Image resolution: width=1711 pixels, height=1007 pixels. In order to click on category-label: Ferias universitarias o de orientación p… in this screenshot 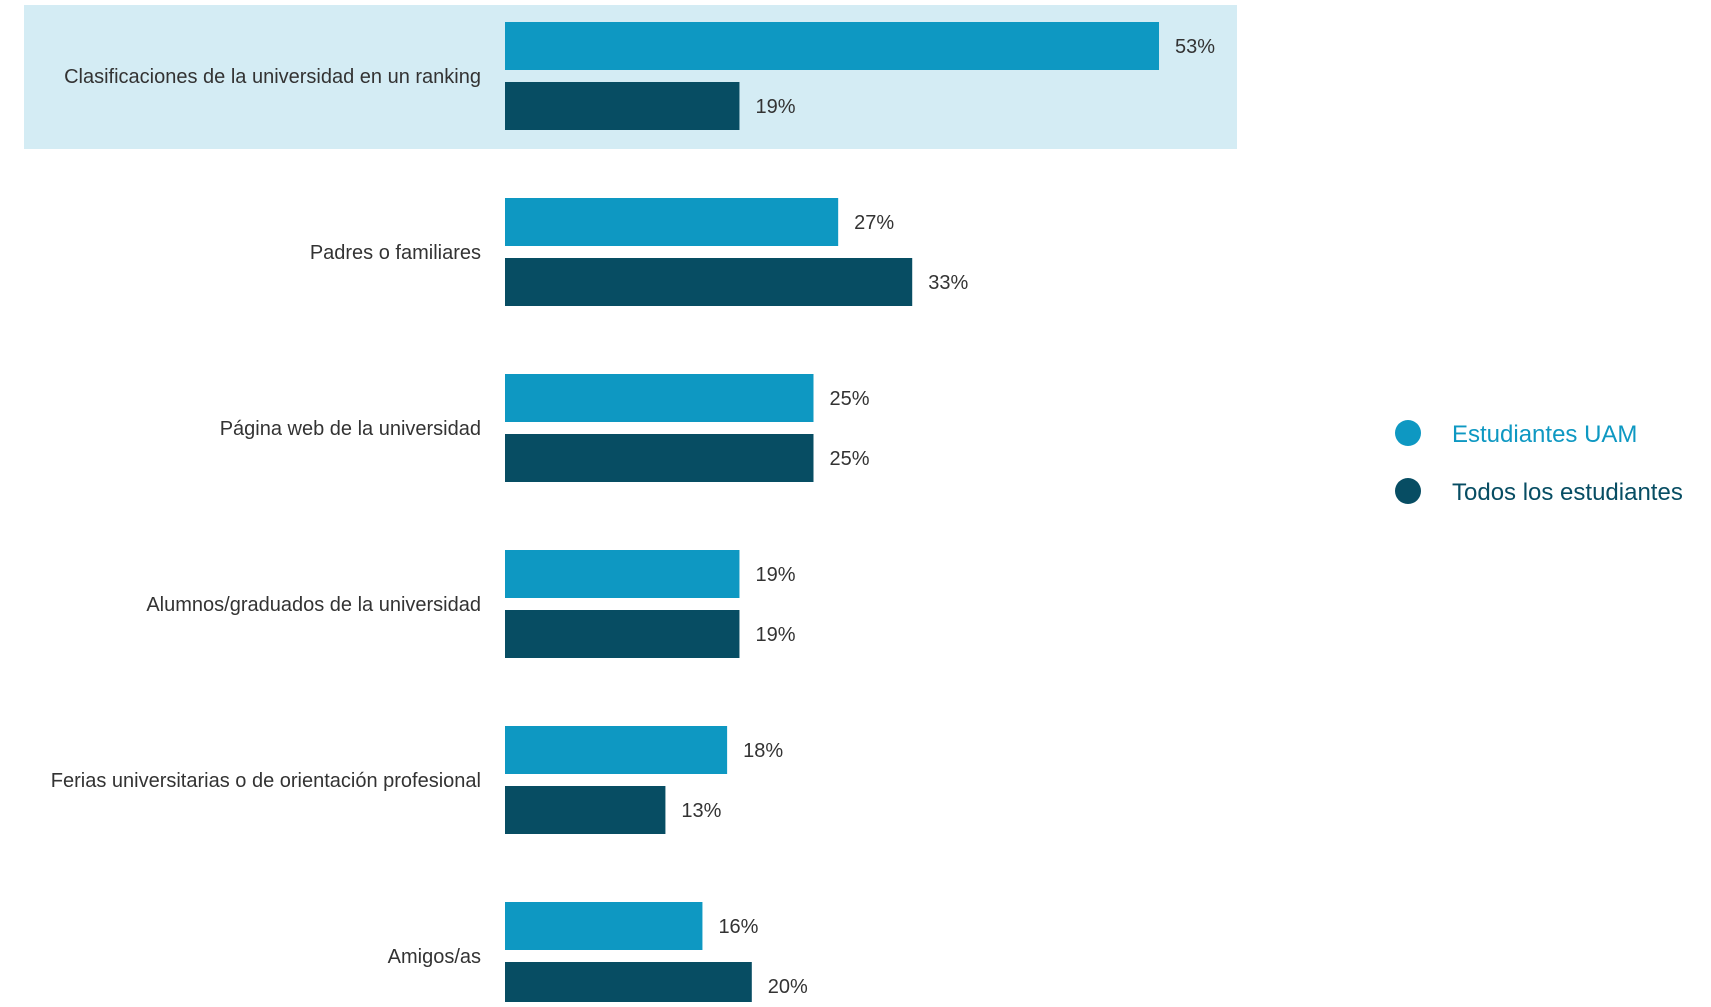, I will do `click(266, 781)`.